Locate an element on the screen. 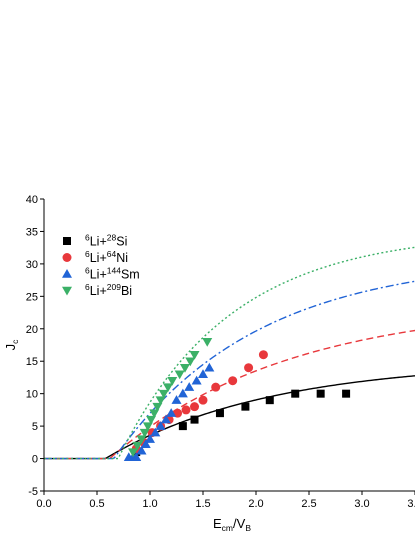  y-tick-label: 5 is located at coordinates (35, 427).